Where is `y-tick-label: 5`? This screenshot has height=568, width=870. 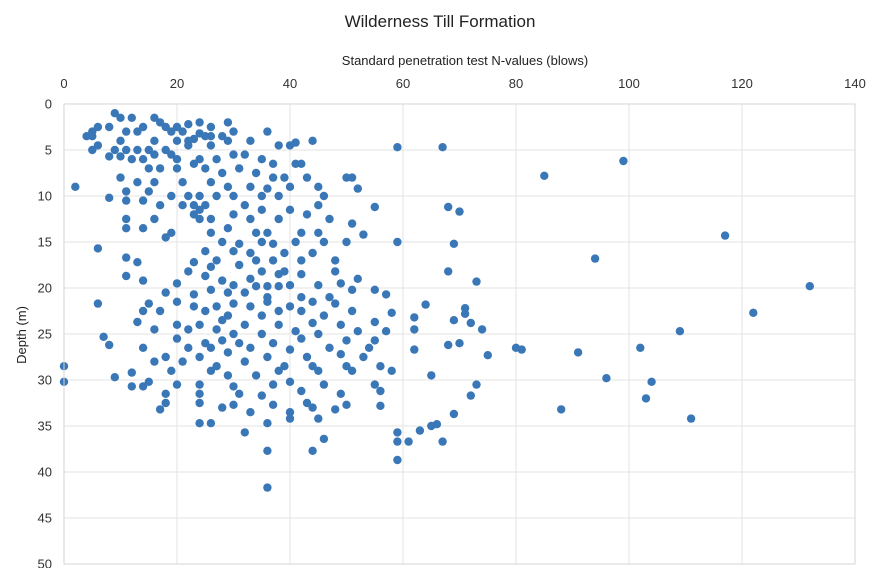 y-tick-label: 5 is located at coordinates (48, 150).